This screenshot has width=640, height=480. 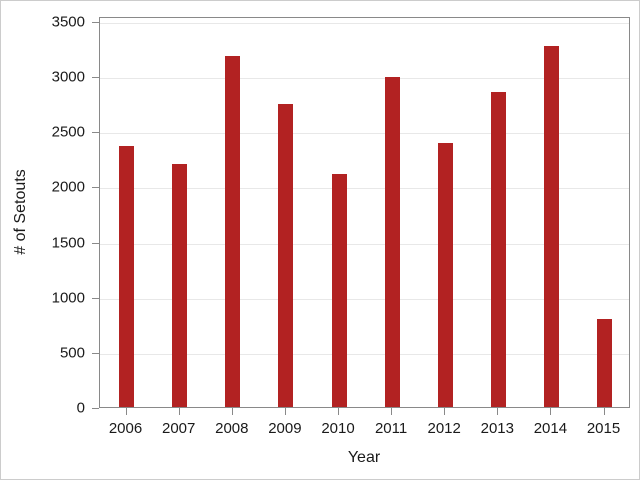 What do you see at coordinates (285, 428) in the screenshot?
I see `x-tick-label-2009: 2009` at bounding box center [285, 428].